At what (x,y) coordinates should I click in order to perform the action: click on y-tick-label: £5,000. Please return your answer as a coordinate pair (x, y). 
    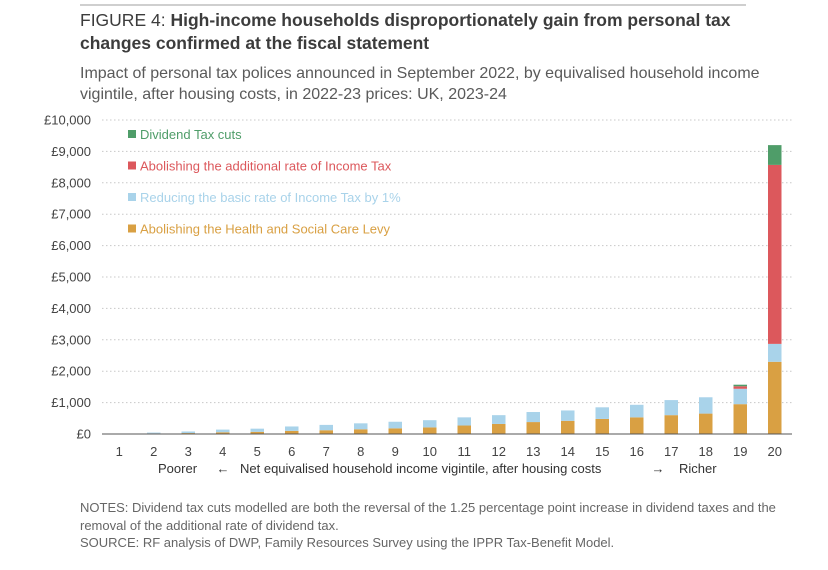
    Looking at the image, I should click on (71, 277).